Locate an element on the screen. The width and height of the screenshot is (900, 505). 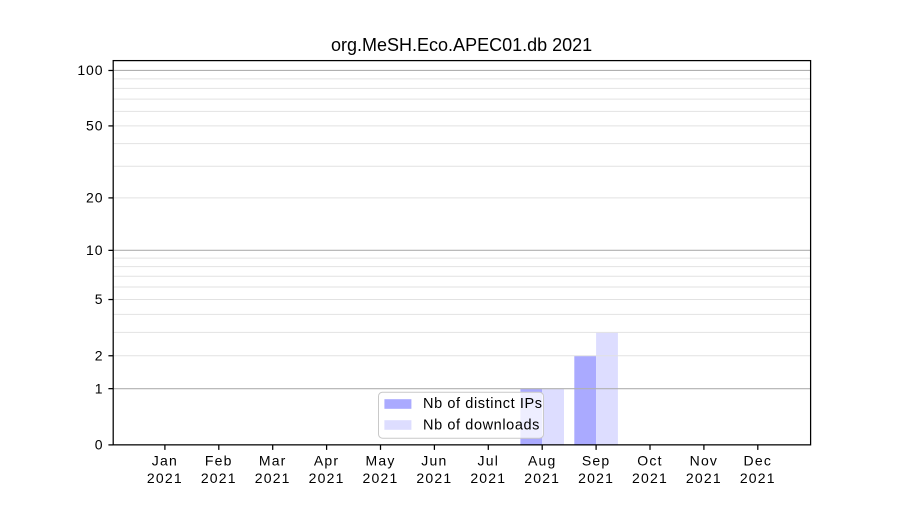
svg-text: Jan is located at coordinates (165, 461).